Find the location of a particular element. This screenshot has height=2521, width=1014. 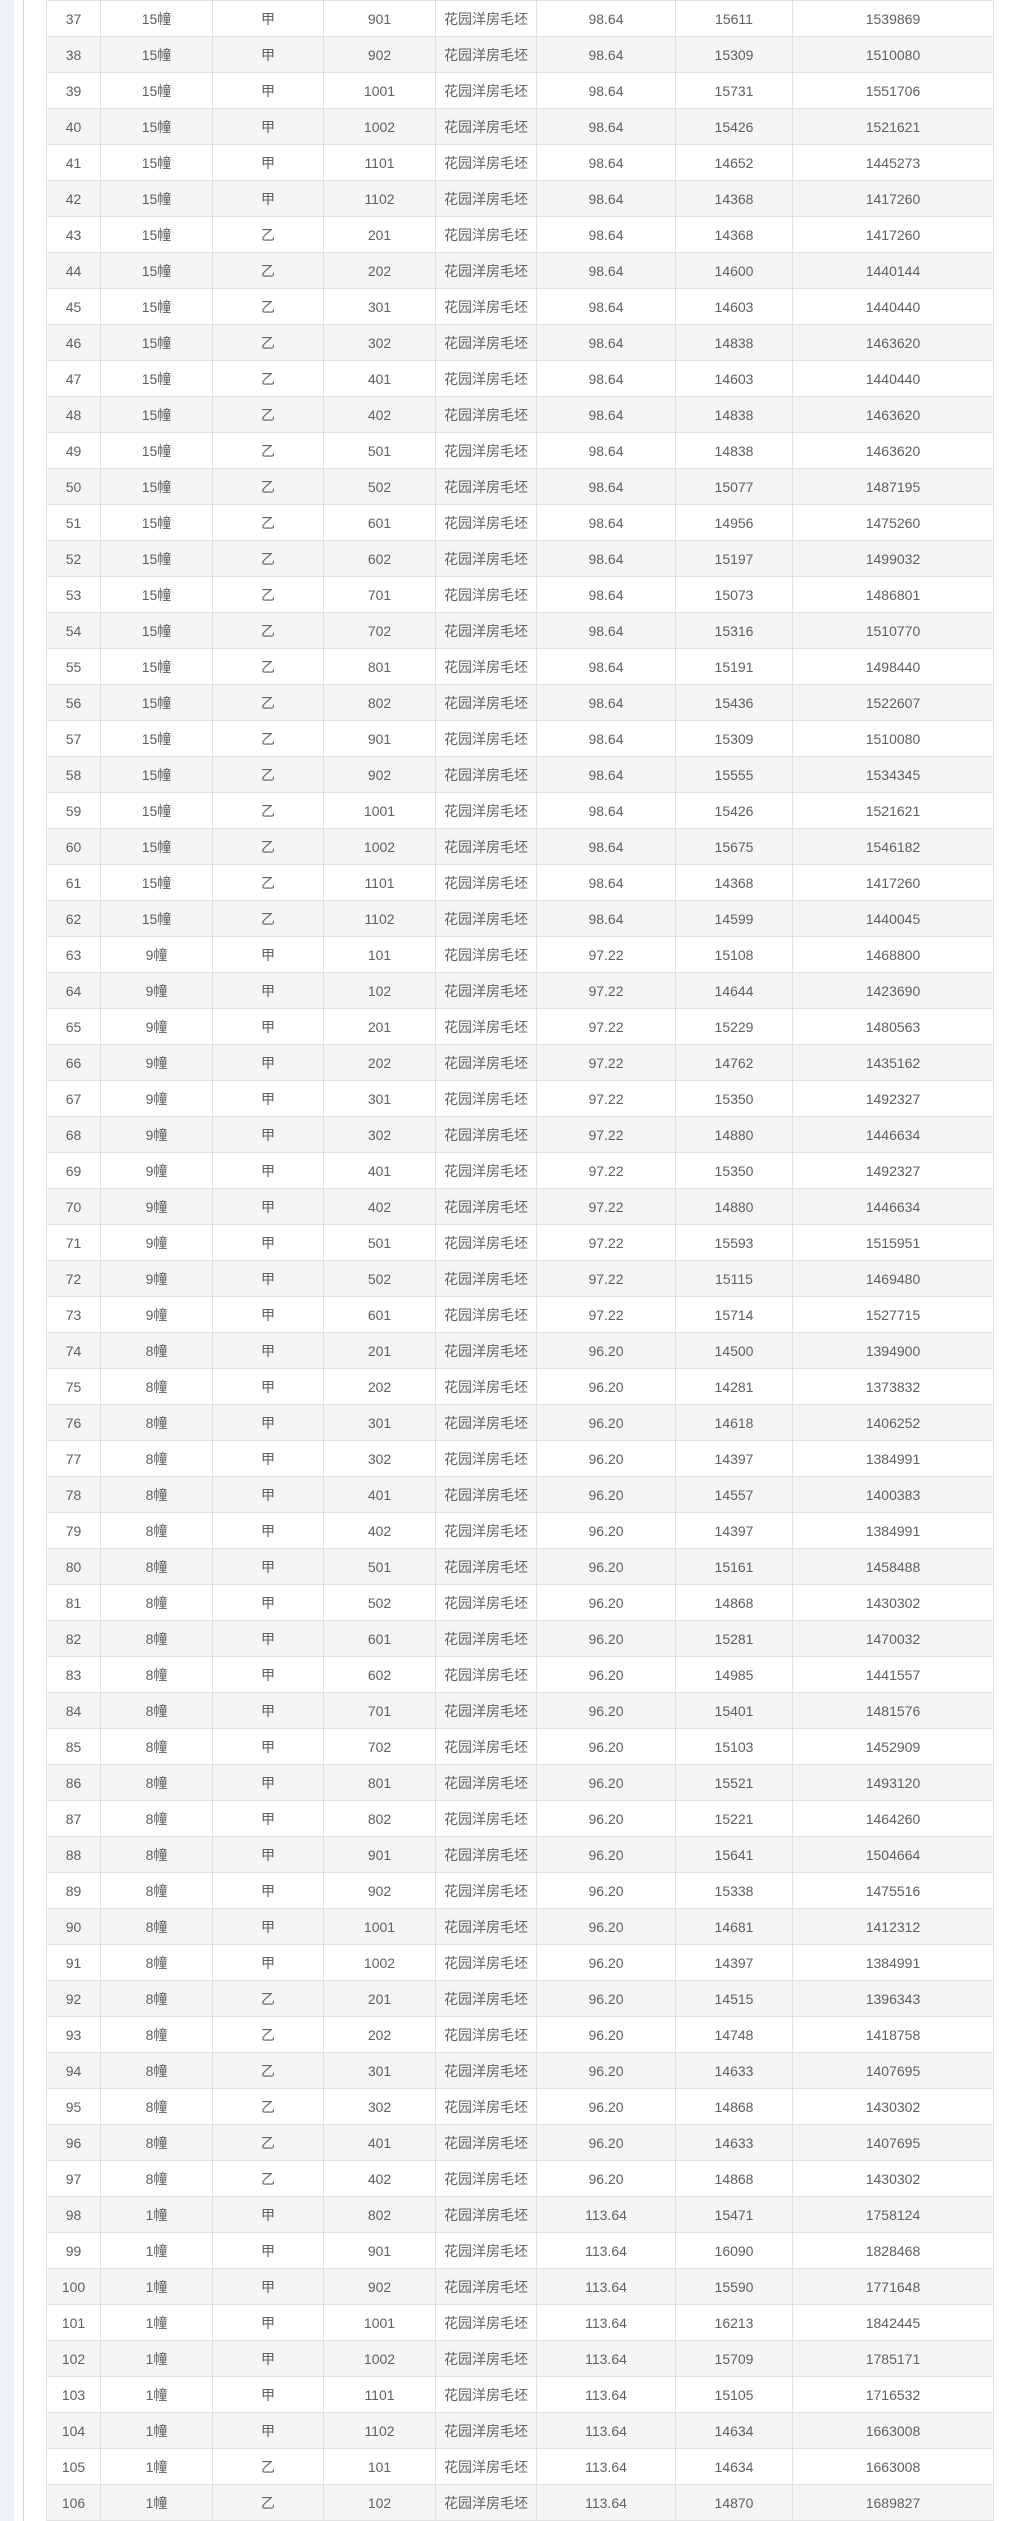

cell-row-index: 84 is located at coordinates (73, 1710).